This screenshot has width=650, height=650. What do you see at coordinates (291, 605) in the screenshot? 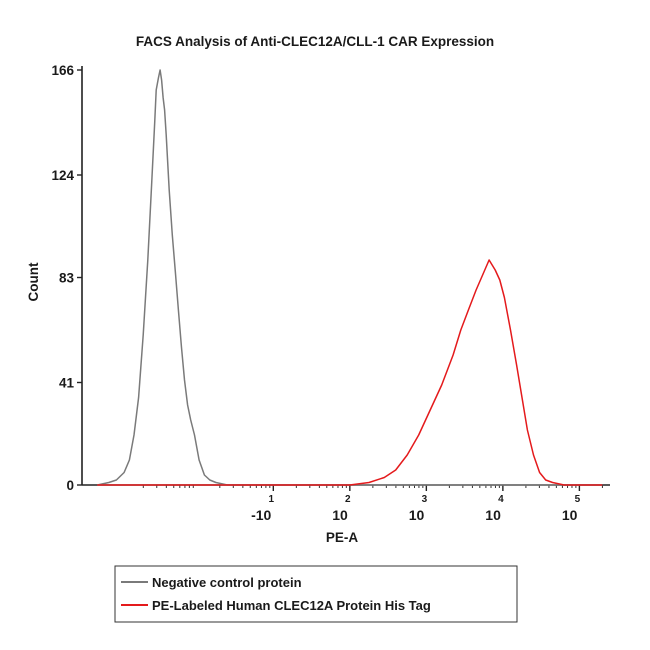
I see `legend-label-pe-labeled-clec12a: PE-Labeled Human CLEC12A Protein His Tag` at bounding box center [291, 605].